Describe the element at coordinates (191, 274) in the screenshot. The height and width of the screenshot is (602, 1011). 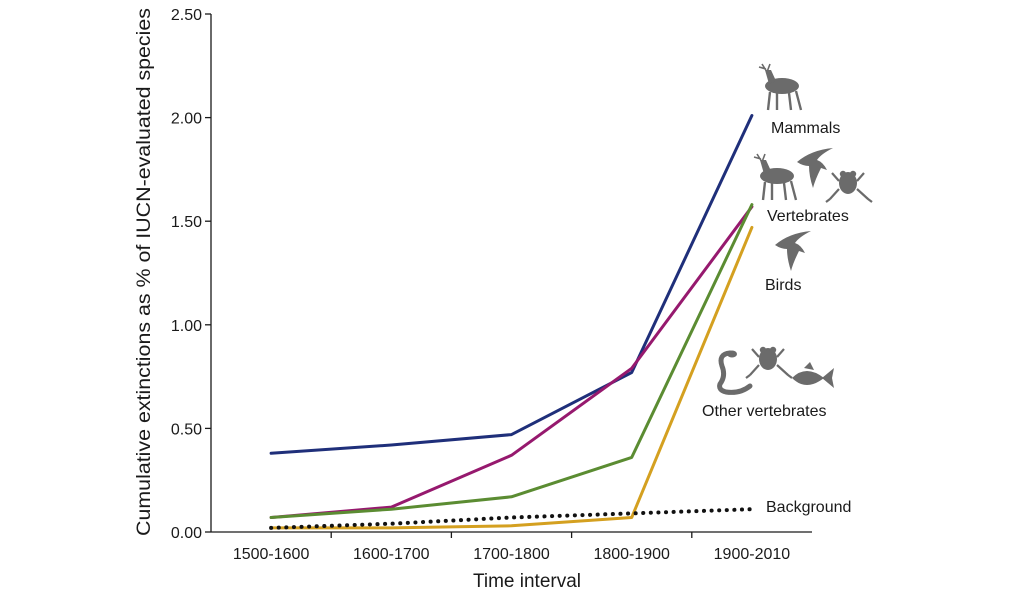
I see `y-axis: 0.00 0.50 1.00 1.50 2.00 2.50` at that location.